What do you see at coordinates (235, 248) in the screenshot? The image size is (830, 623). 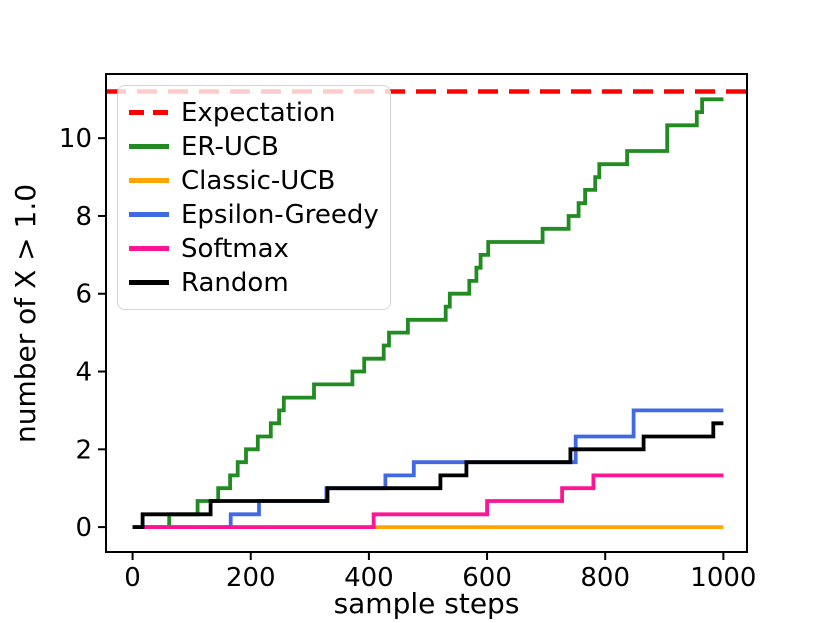 I see `legend-label-softmax: Softmax` at bounding box center [235, 248].